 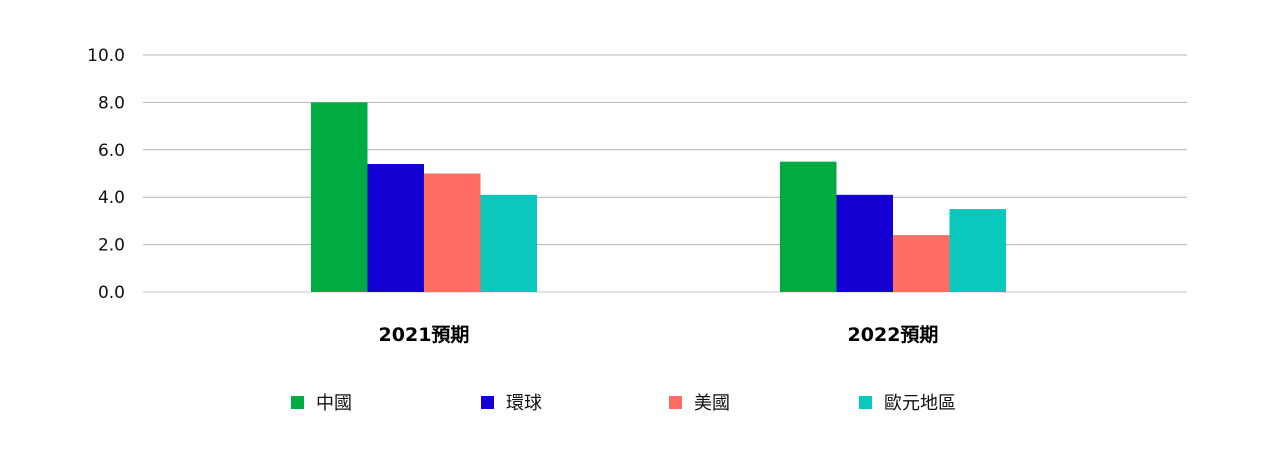 What do you see at coordinates (524, 403) in the screenshot?
I see `legend-label: 環球` at bounding box center [524, 403].